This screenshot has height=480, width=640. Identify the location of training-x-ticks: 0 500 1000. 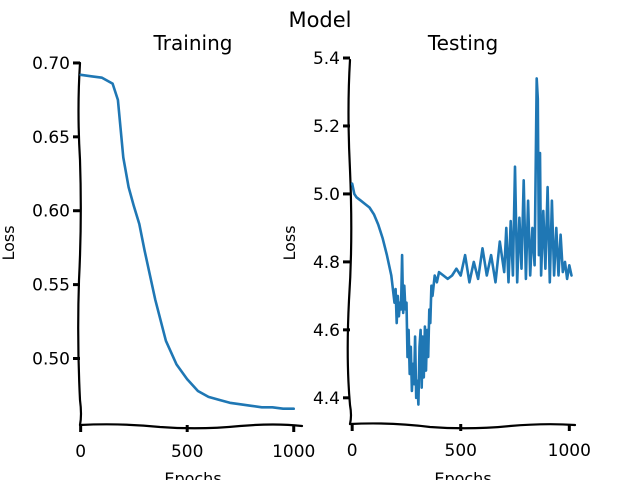
(195, 443).